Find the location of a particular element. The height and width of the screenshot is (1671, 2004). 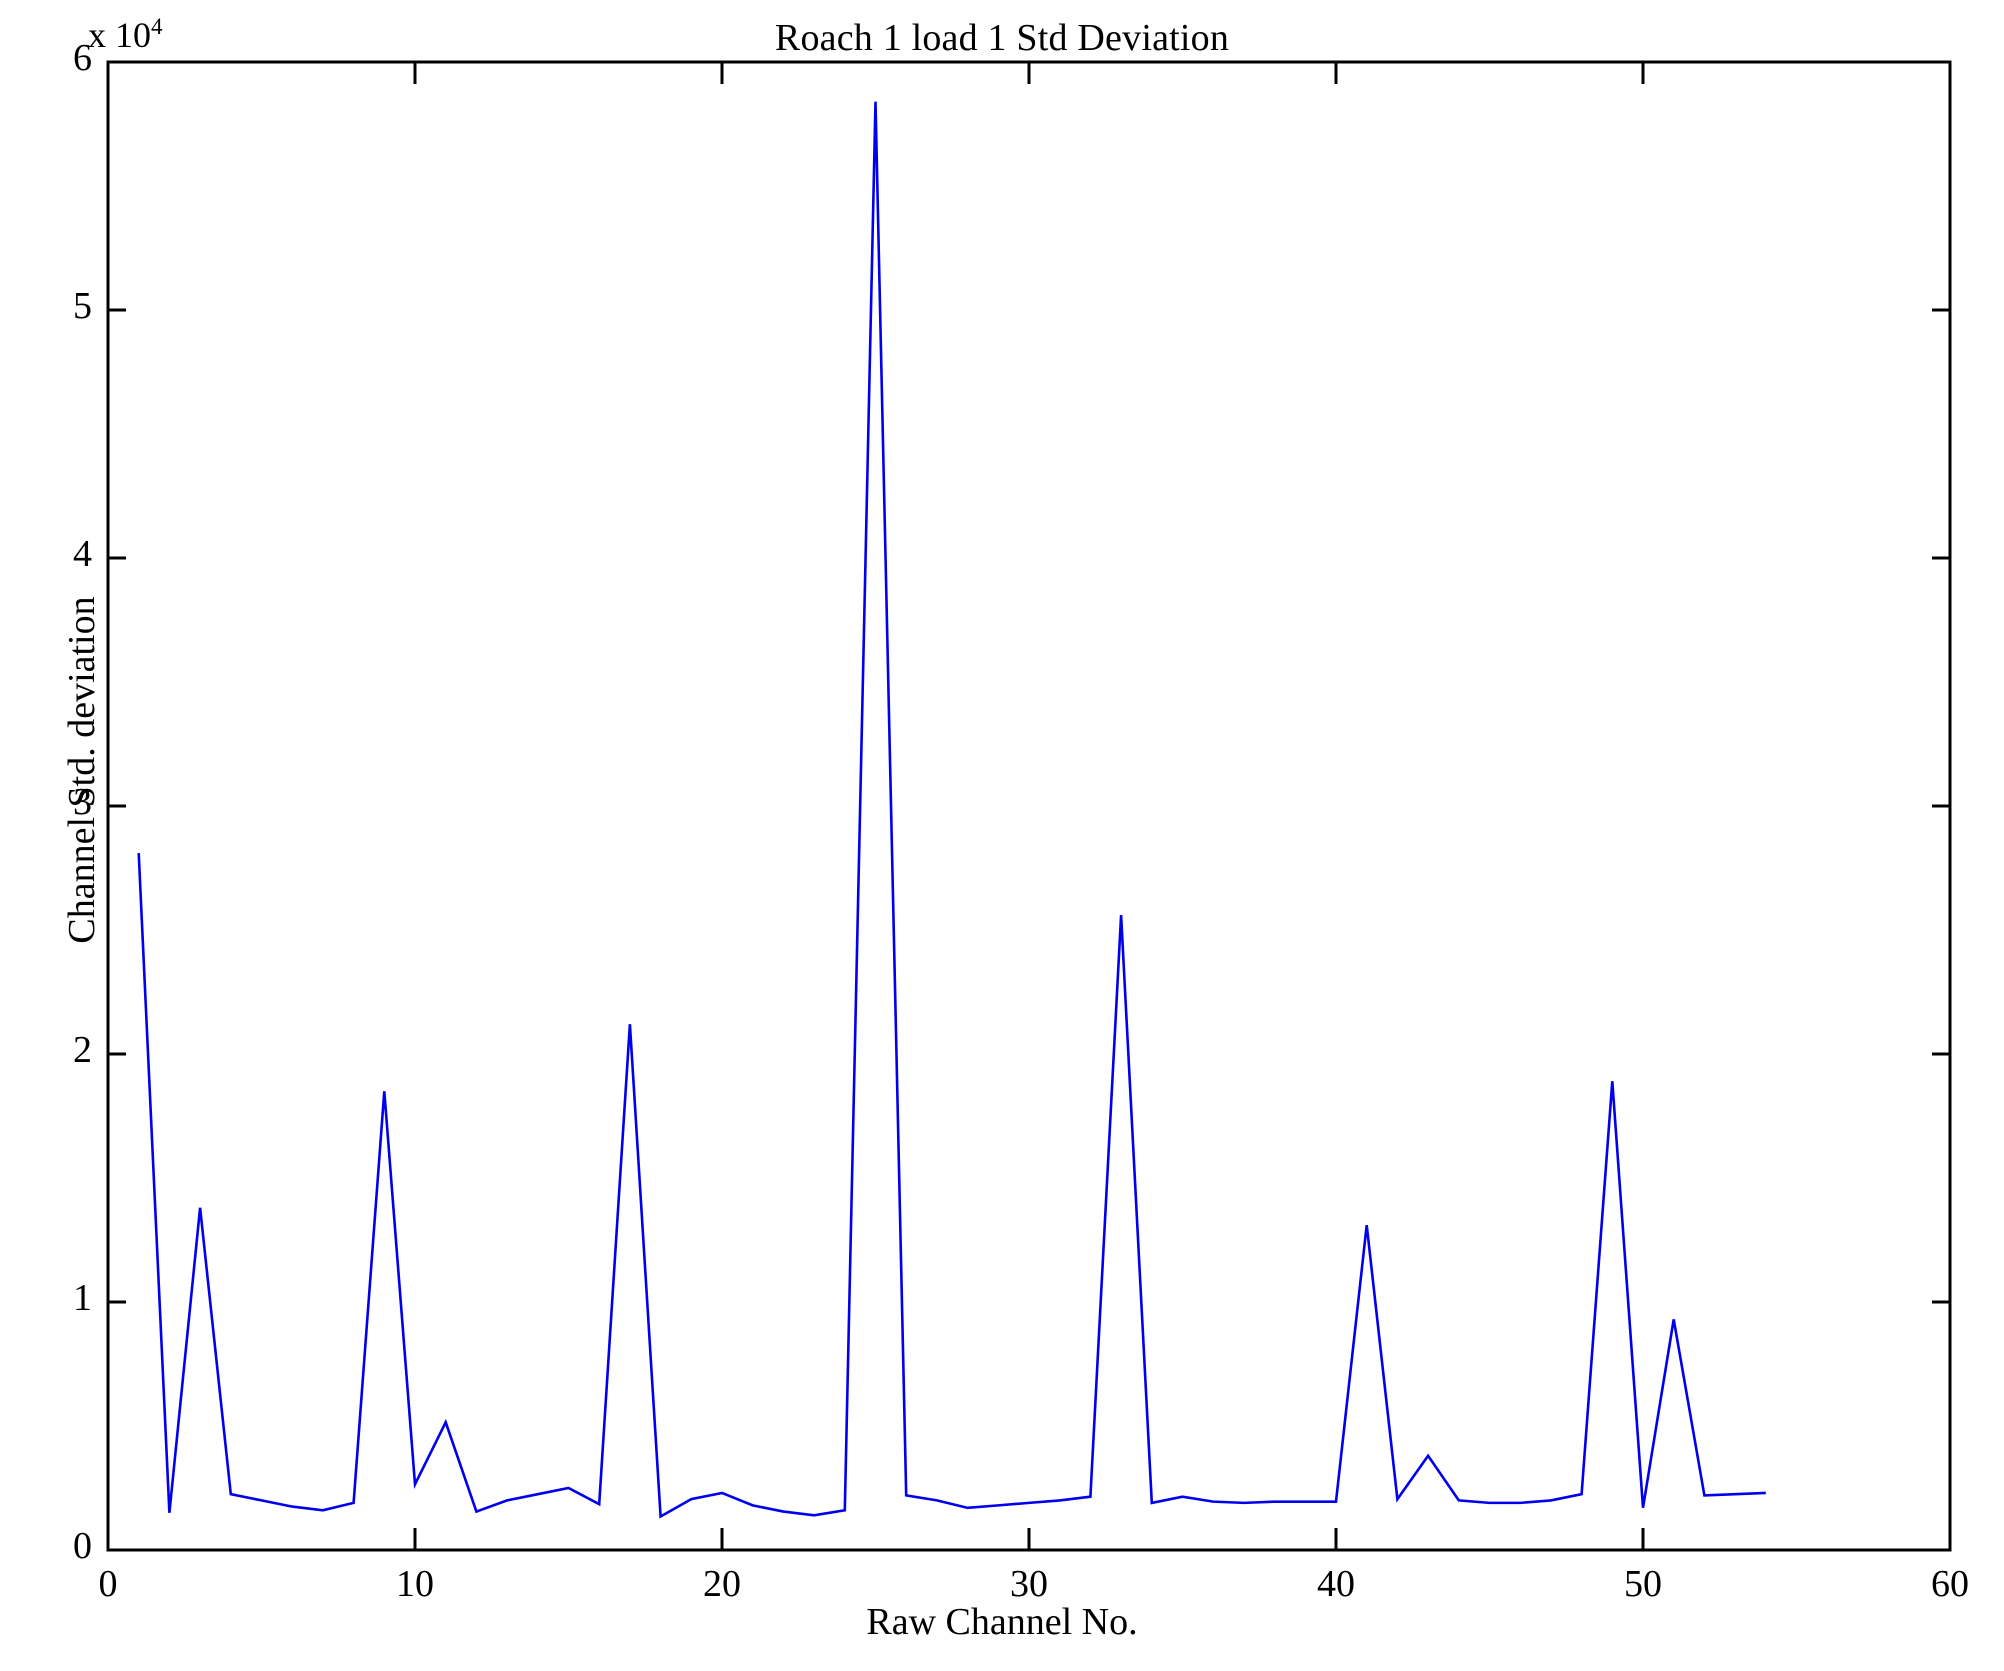

x-tick-label: 30 is located at coordinates (1029, 1584).